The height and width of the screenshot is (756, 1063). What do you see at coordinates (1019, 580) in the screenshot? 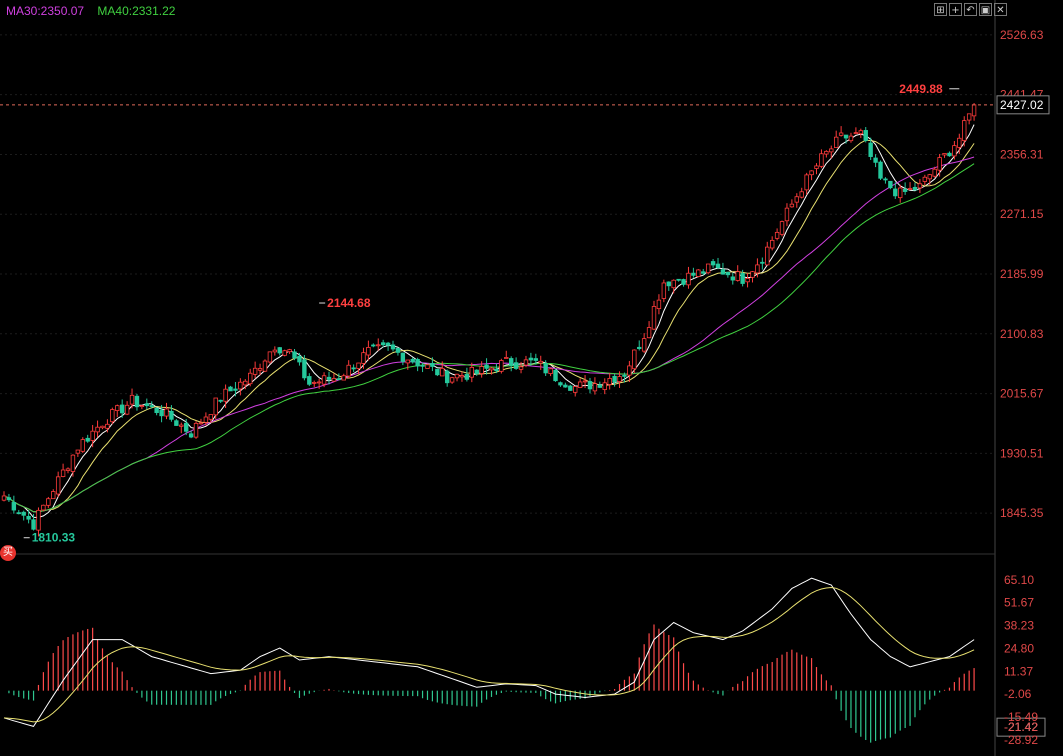
I see `macd-tick-label: 65.10` at bounding box center [1019, 580].